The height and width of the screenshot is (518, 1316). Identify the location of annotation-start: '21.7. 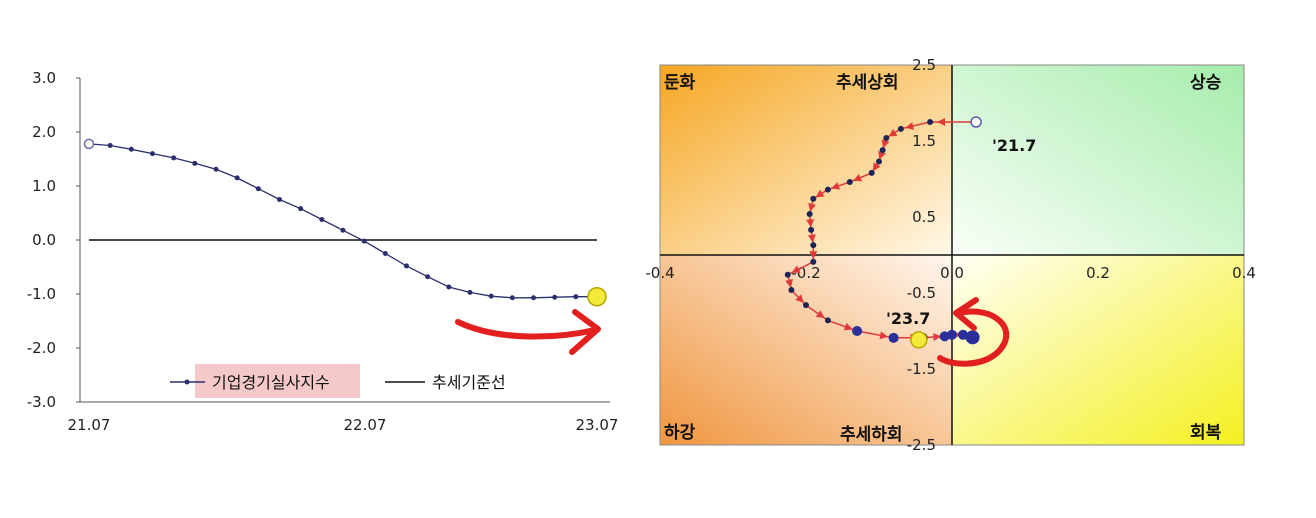
(1014, 145).